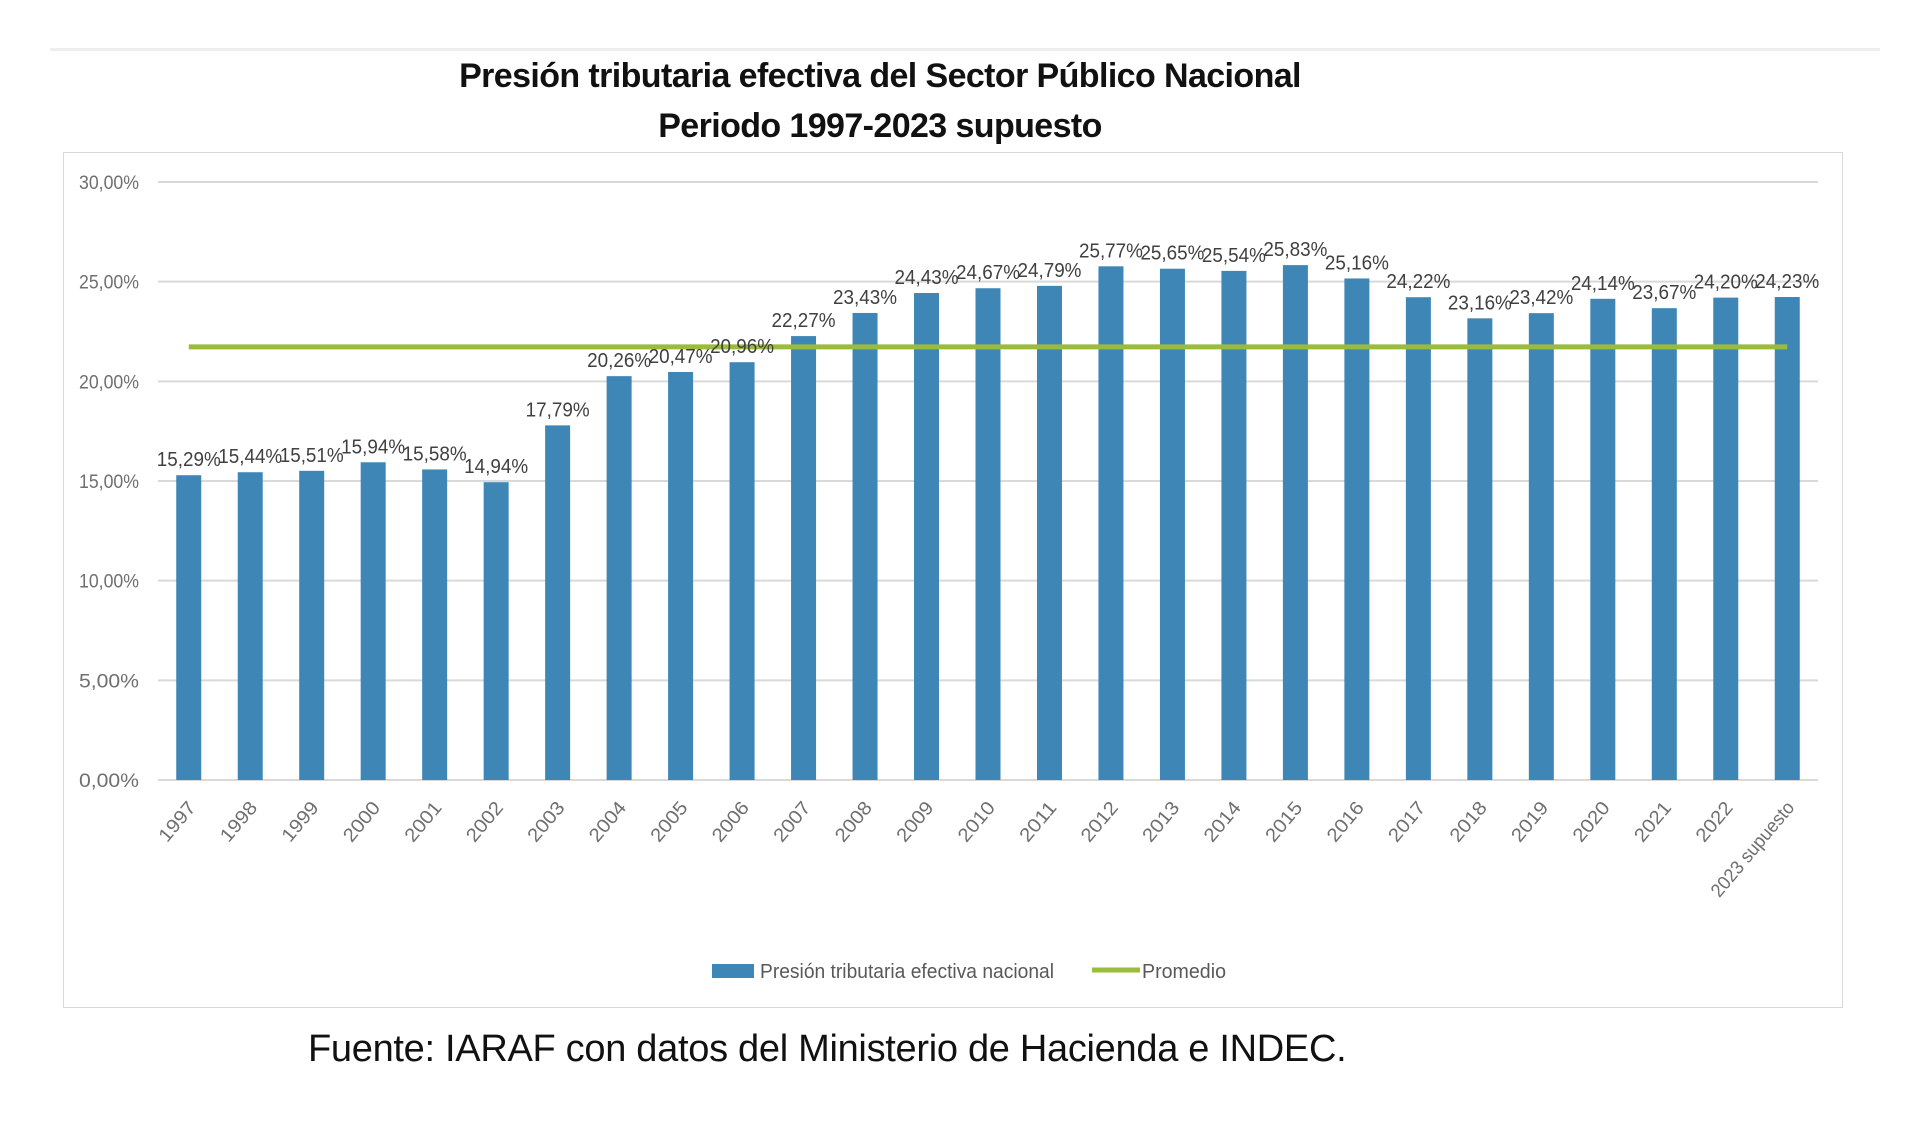 This screenshot has width=1920, height=1123. Describe the element at coordinates (1480, 303) in the screenshot. I see `data-label: 23,16%` at that location.